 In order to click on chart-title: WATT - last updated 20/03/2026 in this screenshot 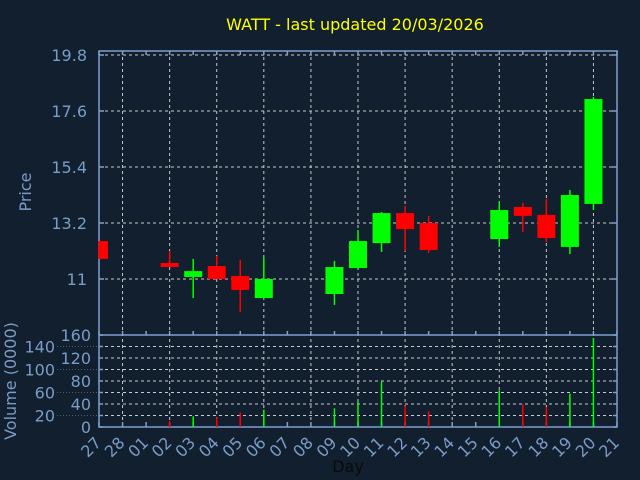, I will do `click(355, 24)`.